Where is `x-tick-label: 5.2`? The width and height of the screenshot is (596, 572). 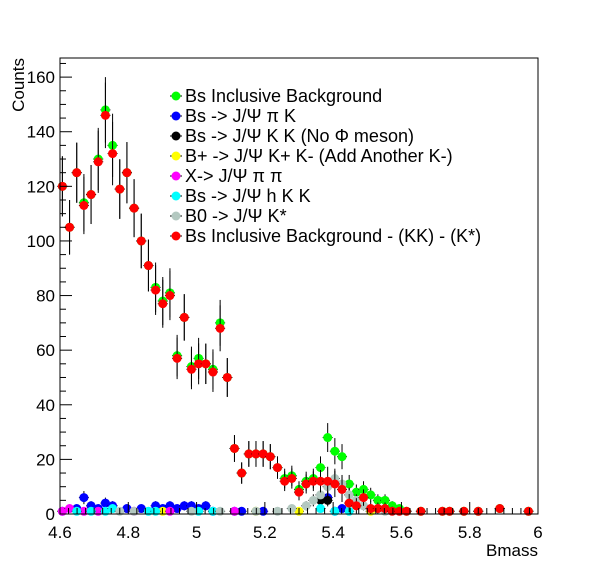 x-tick-label: 5.2 is located at coordinates (265, 532).